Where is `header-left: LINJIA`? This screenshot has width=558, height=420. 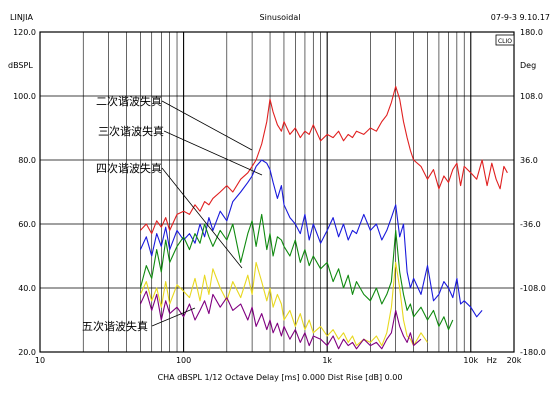 header-left: LINJIA is located at coordinates (22, 17).